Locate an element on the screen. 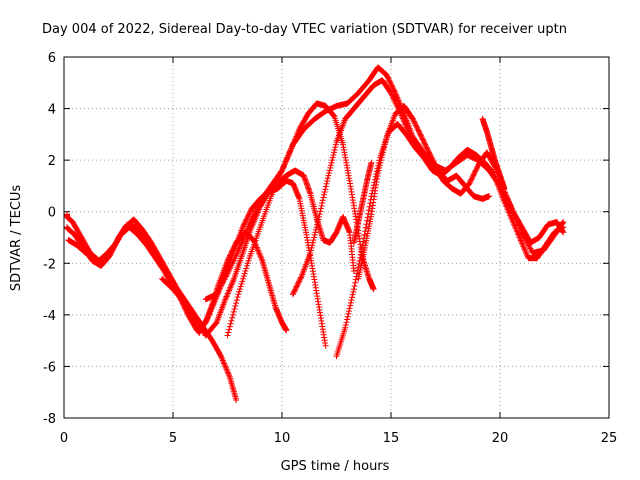 This screenshot has height=480, width=640. x-tick-label: 25 is located at coordinates (609, 438).